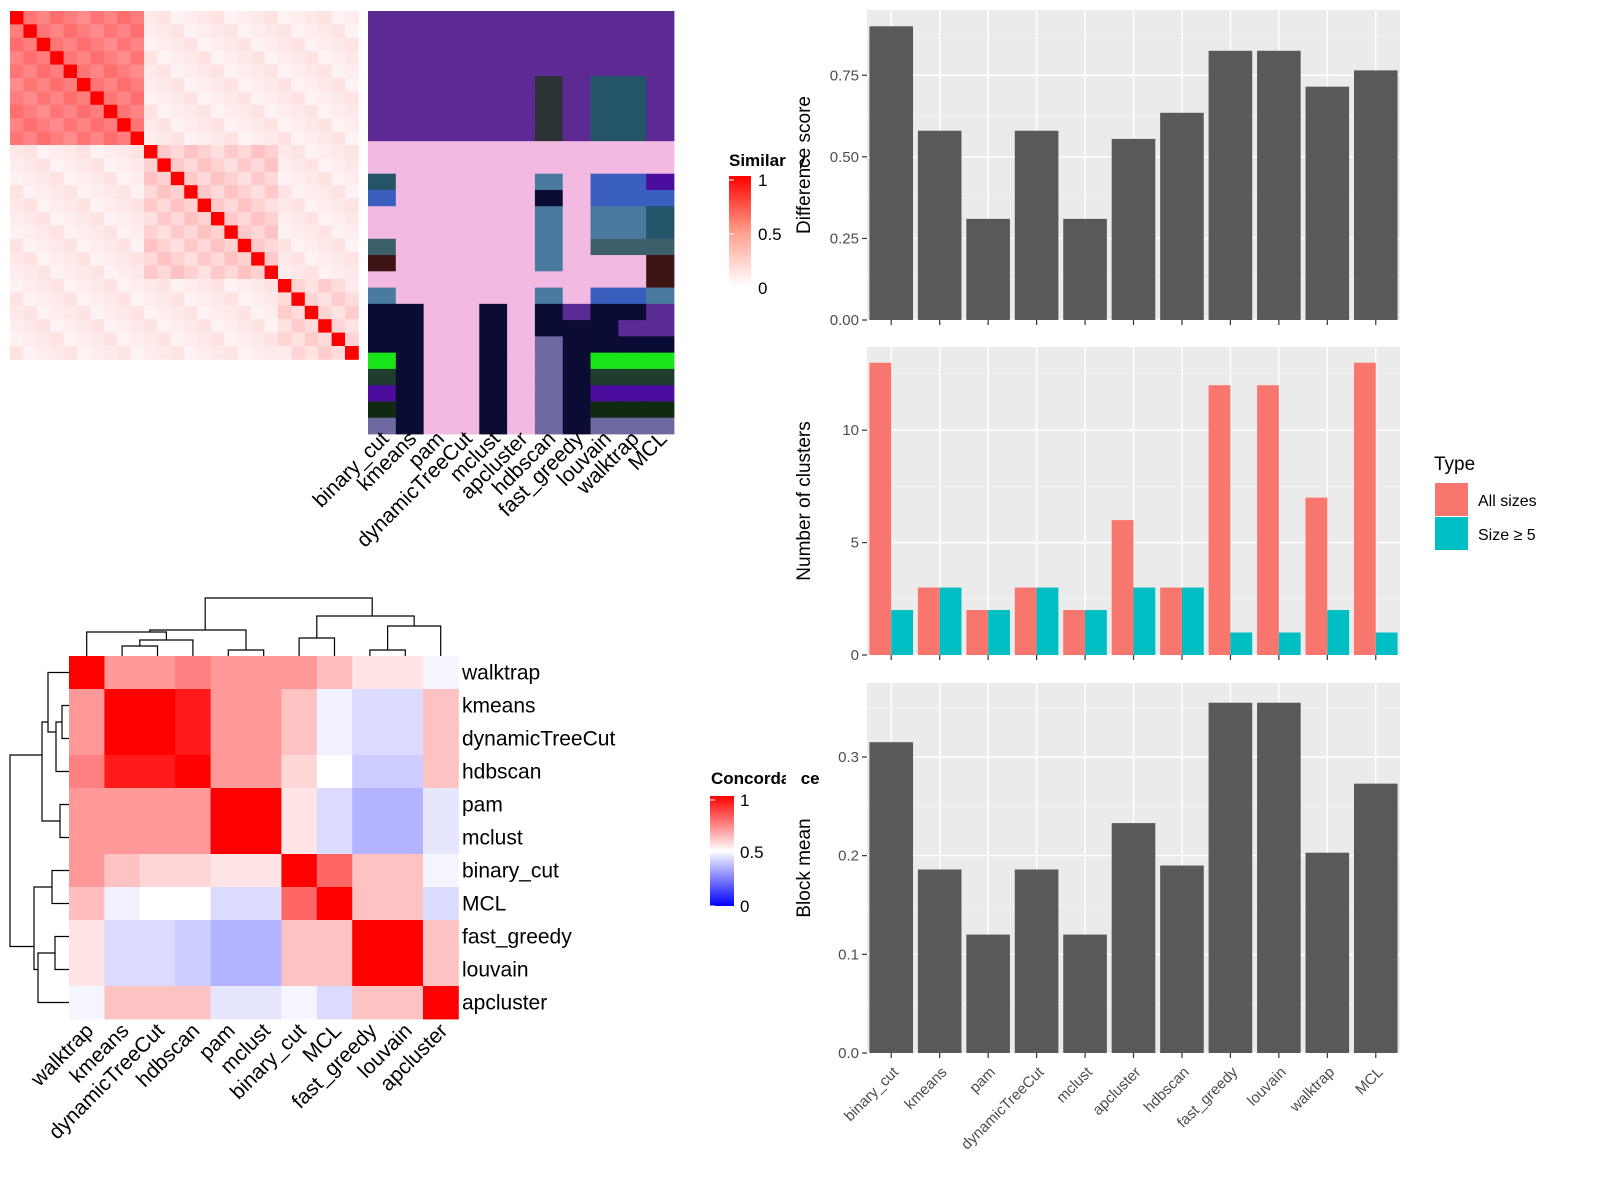 The width and height of the screenshot is (1600, 1200). What do you see at coordinates (722, 851) in the screenshot?
I see `concordance-colorbar` at bounding box center [722, 851].